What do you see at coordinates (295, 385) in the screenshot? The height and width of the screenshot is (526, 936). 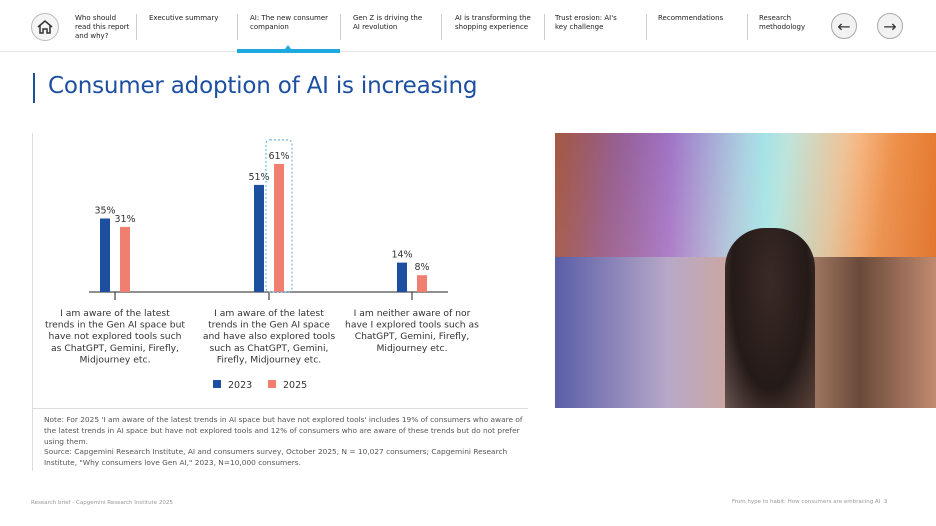 I see `legend-label-2025: 2025` at bounding box center [295, 385].